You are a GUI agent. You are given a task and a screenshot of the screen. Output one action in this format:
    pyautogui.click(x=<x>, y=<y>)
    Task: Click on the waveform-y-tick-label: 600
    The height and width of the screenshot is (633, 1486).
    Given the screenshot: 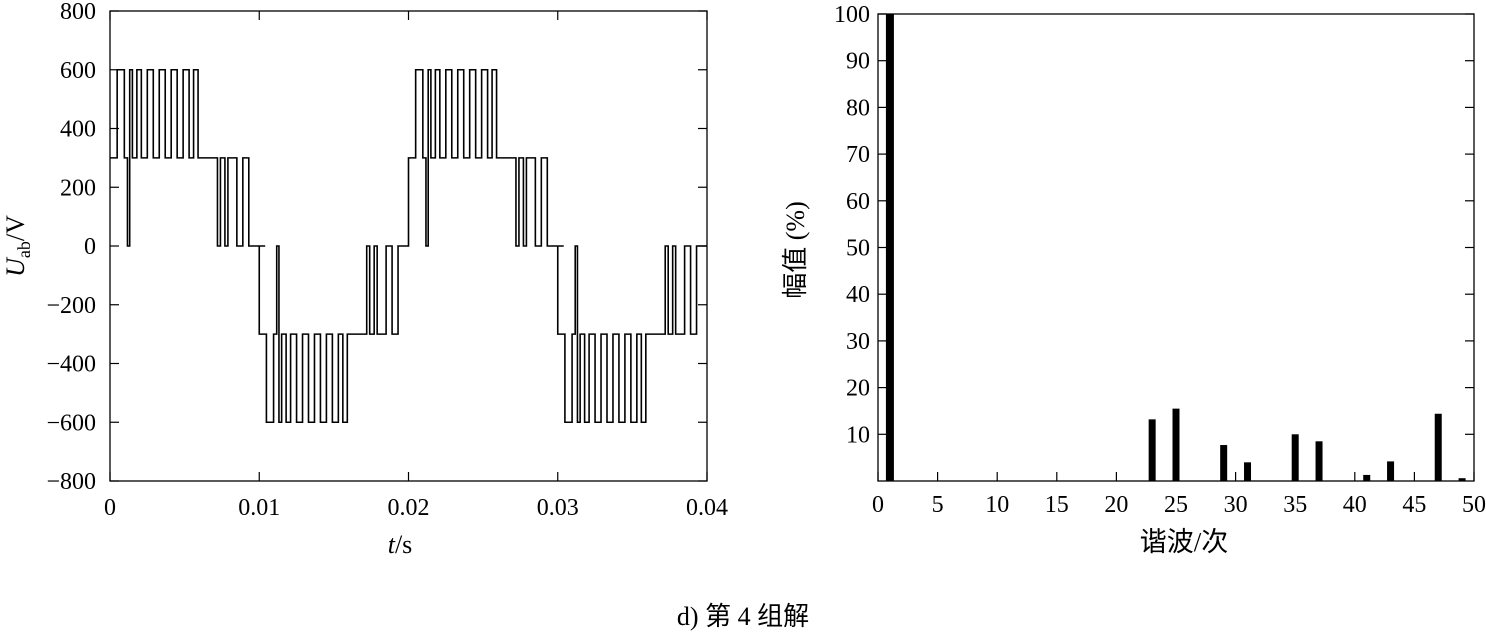 What is the action you would take?
    pyautogui.click(x=78, y=71)
    